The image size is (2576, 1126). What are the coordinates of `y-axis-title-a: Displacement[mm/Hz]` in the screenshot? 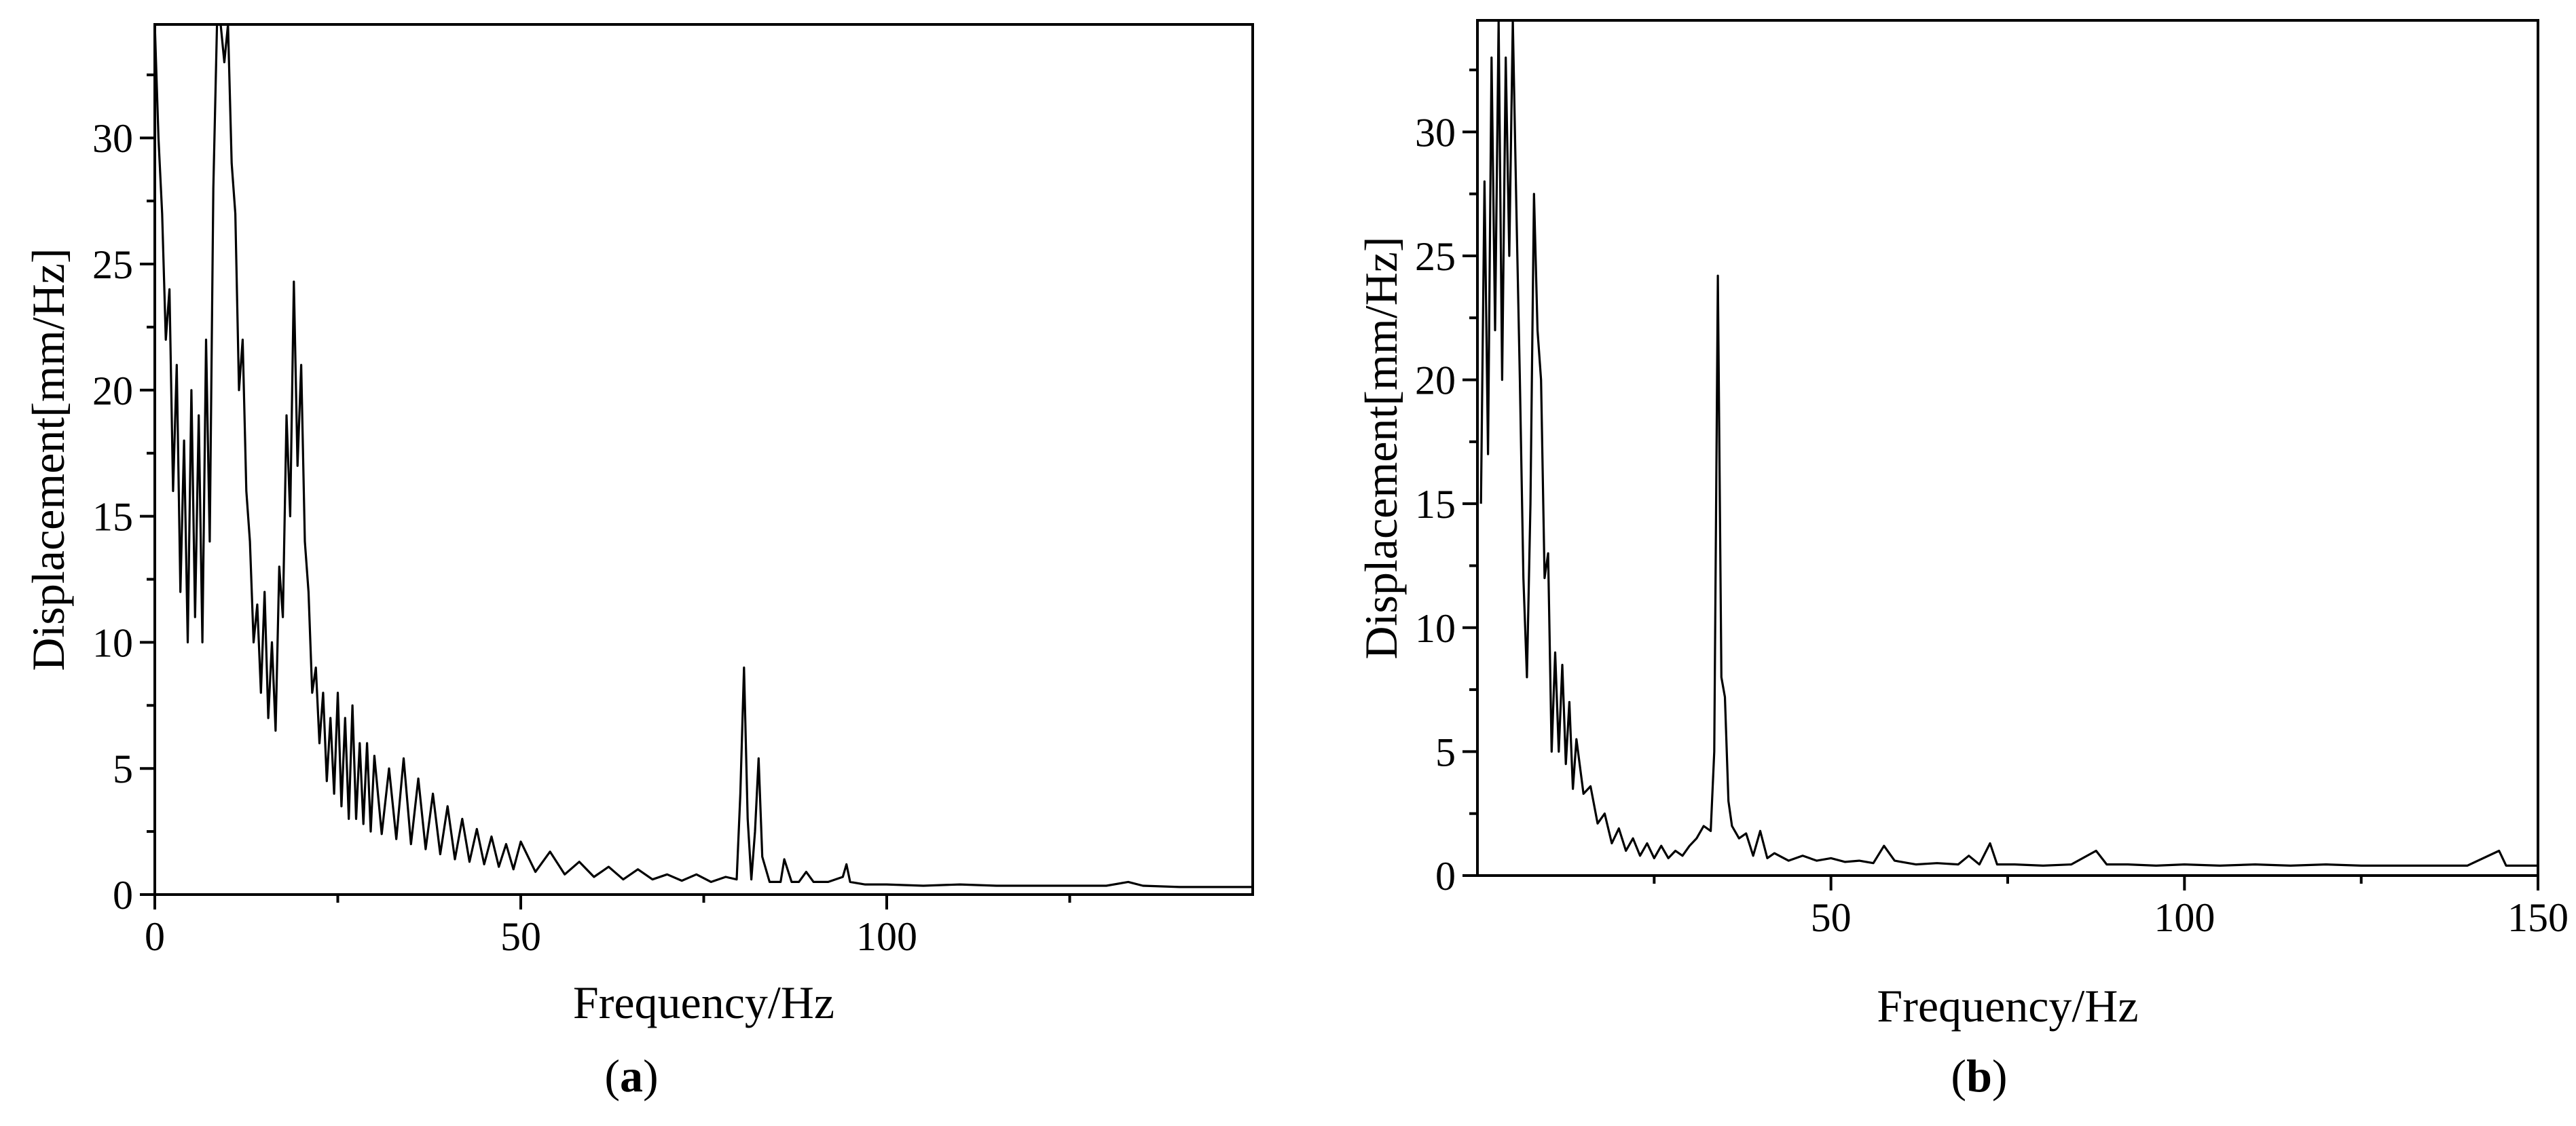 It's located at (48, 460).